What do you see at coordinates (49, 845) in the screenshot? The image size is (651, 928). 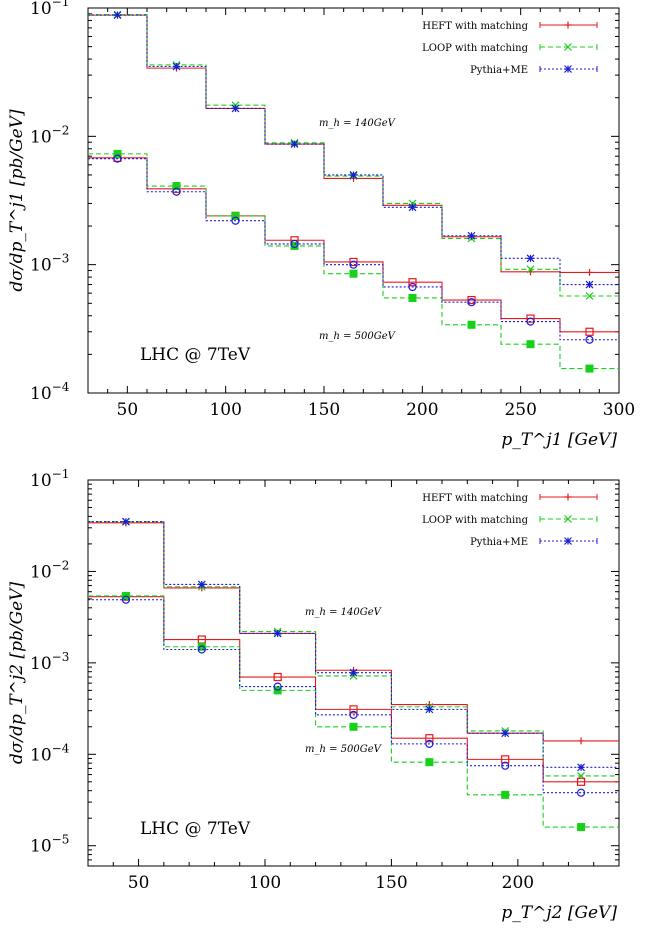 I see `y-tick-label: 10⁻⁵` at bounding box center [49, 845].